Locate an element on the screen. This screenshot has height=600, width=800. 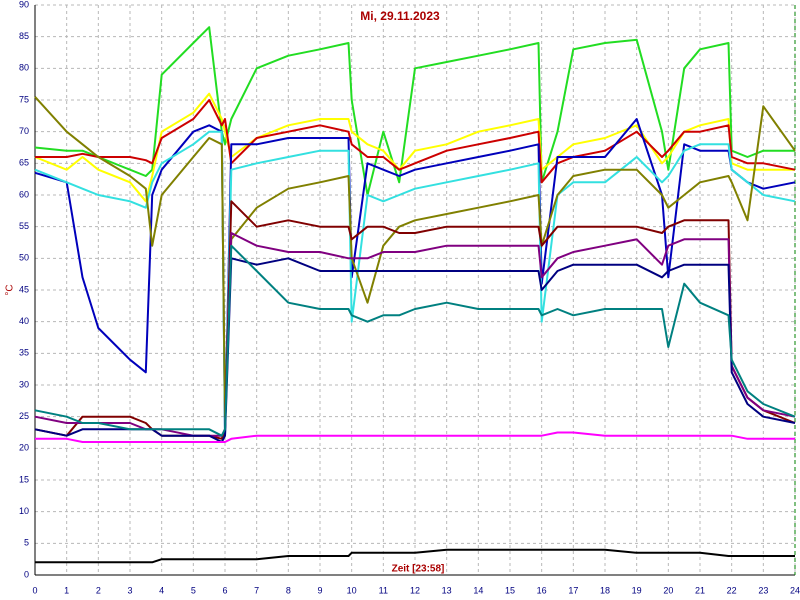
y-tick-label: 55 is located at coordinates (24, 226).